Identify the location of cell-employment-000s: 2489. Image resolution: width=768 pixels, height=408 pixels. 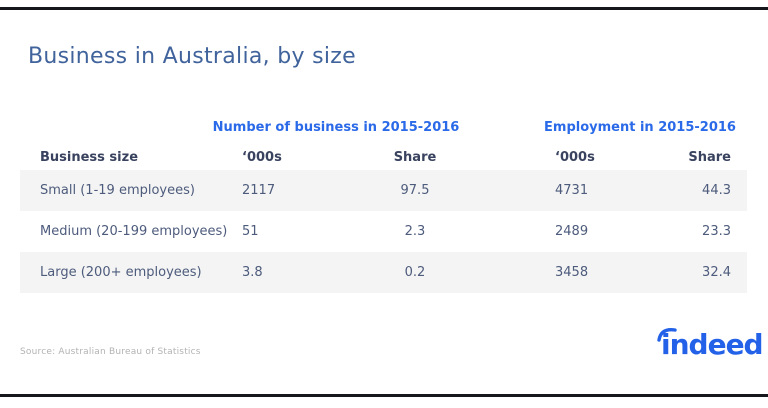
(572, 231).